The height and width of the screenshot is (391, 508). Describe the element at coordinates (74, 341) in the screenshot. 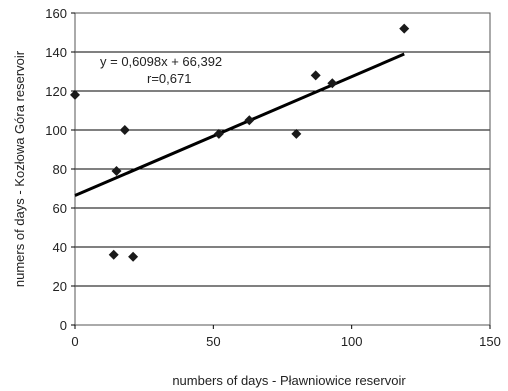

I see `x-tick-label: 0` at that location.